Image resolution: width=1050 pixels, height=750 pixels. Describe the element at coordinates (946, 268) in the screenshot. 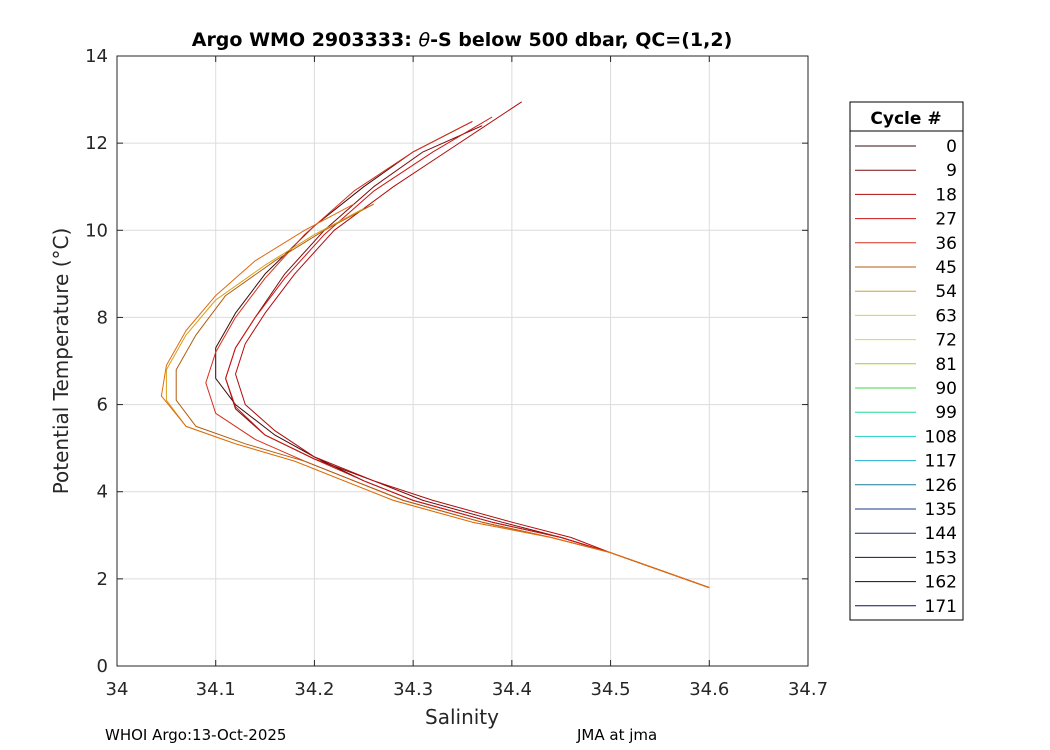

I see `legend-entry-label: 45` at that location.